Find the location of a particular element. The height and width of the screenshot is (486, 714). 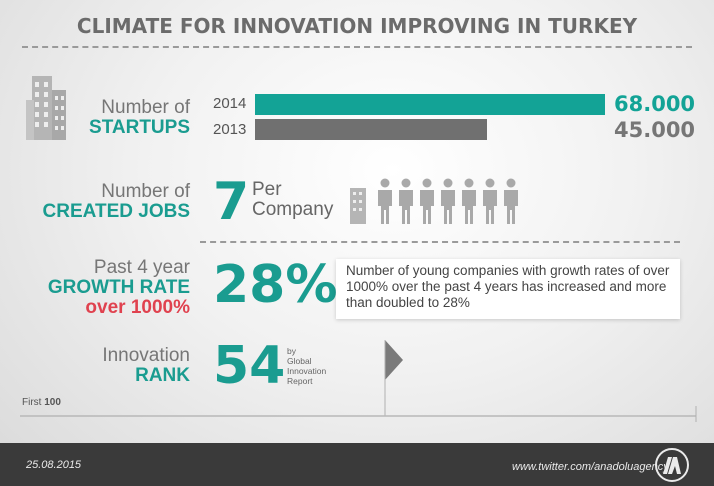

innovation-rank-value: 54 is located at coordinates (249, 366).